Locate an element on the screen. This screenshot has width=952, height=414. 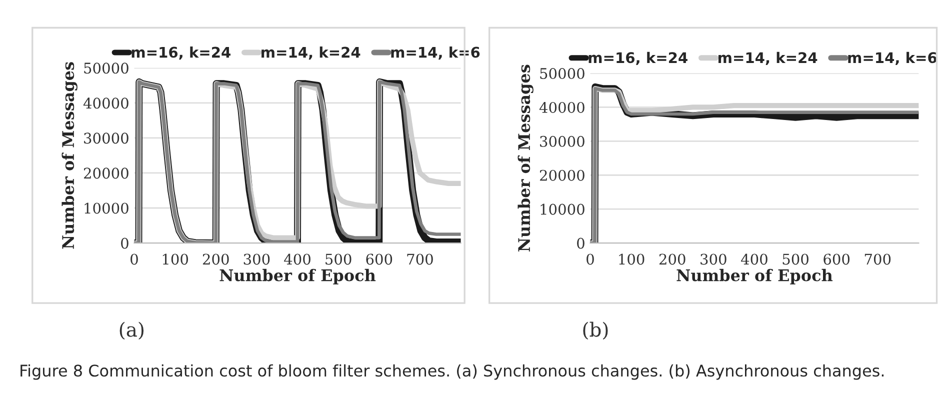
text: (b) is located at coordinates (595, 331).